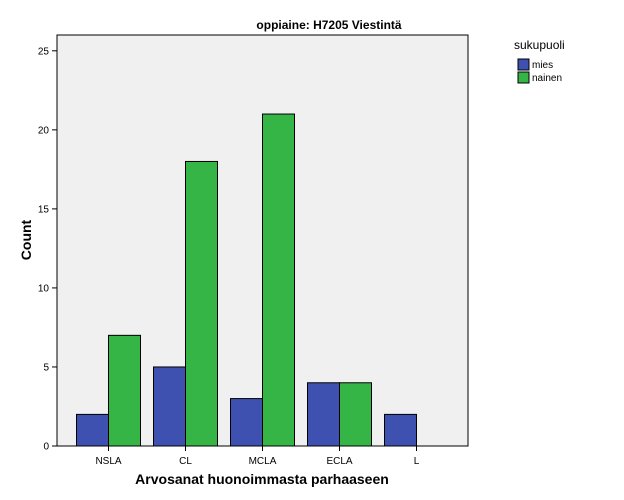  I want to click on x-tick-label: MCLA, so click(263, 461).